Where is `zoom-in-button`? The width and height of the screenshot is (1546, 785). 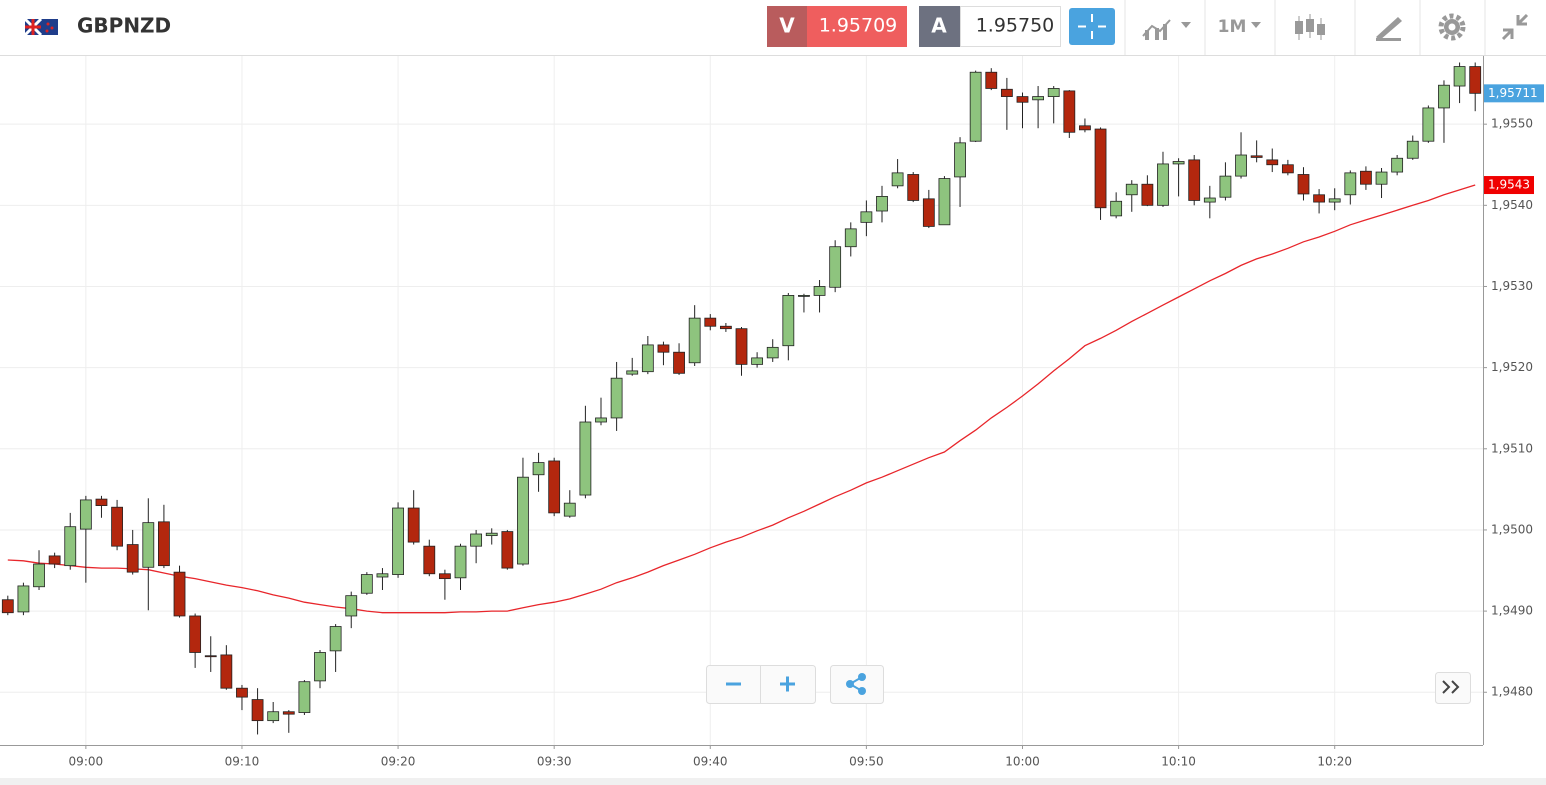
zoom-in-button is located at coordinates (787, 684).